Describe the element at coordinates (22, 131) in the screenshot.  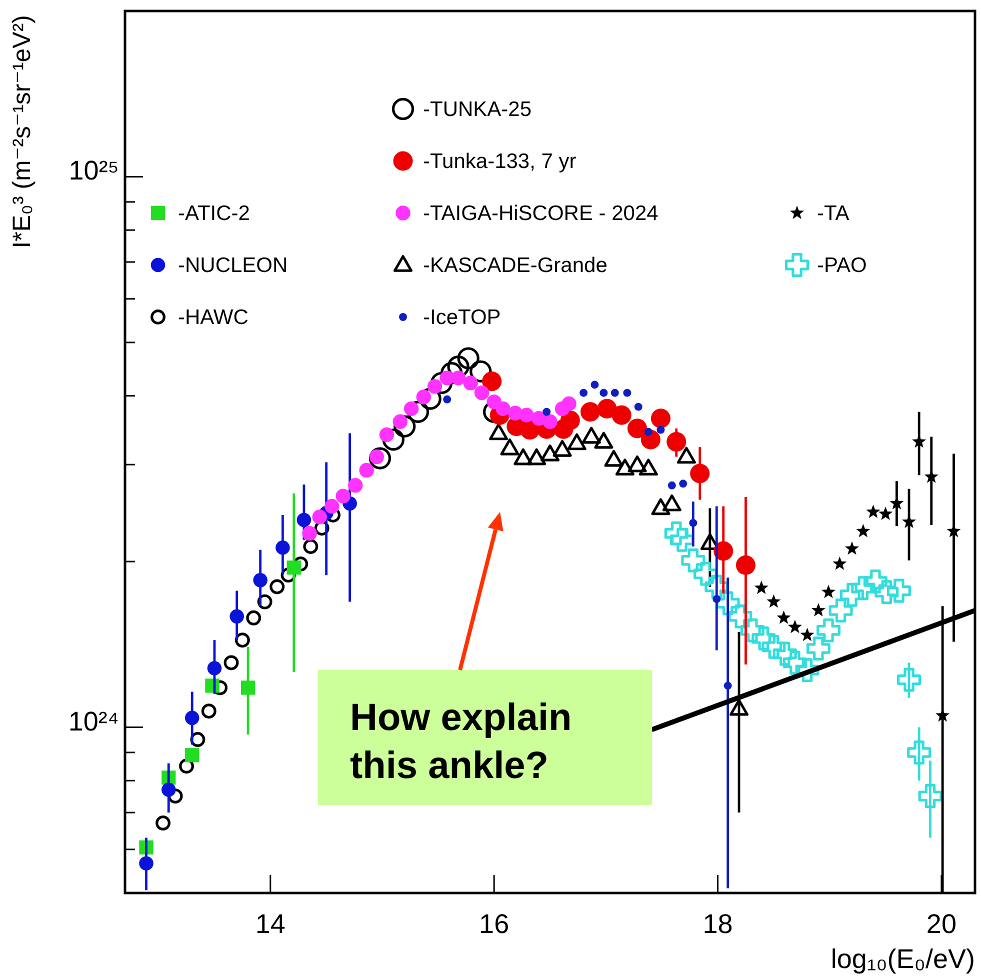
I see `y-axis-title: I*E₀³ (m⁻²s⁻¹sr⁻¹eV²)` at that location.